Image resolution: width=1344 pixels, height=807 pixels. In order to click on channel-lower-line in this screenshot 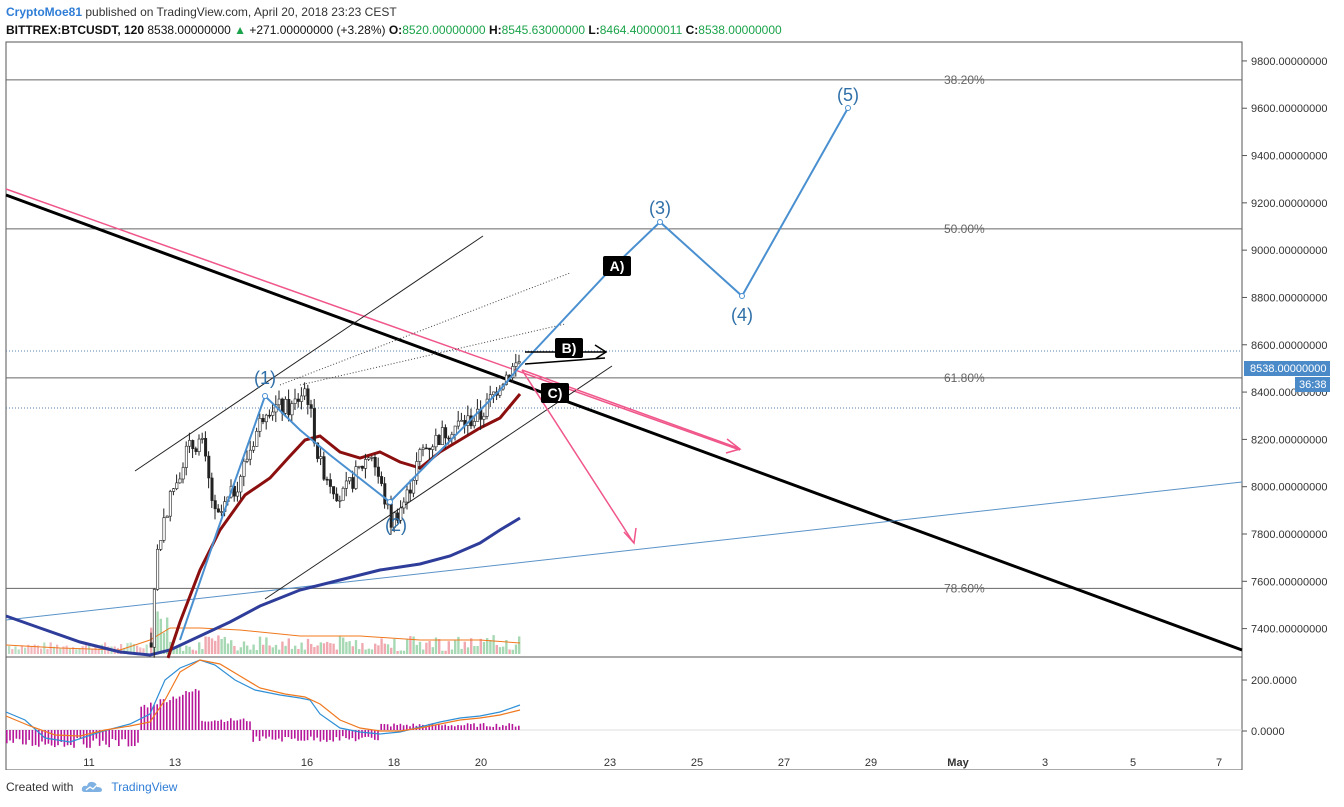, I will do `click(438, 482)`.